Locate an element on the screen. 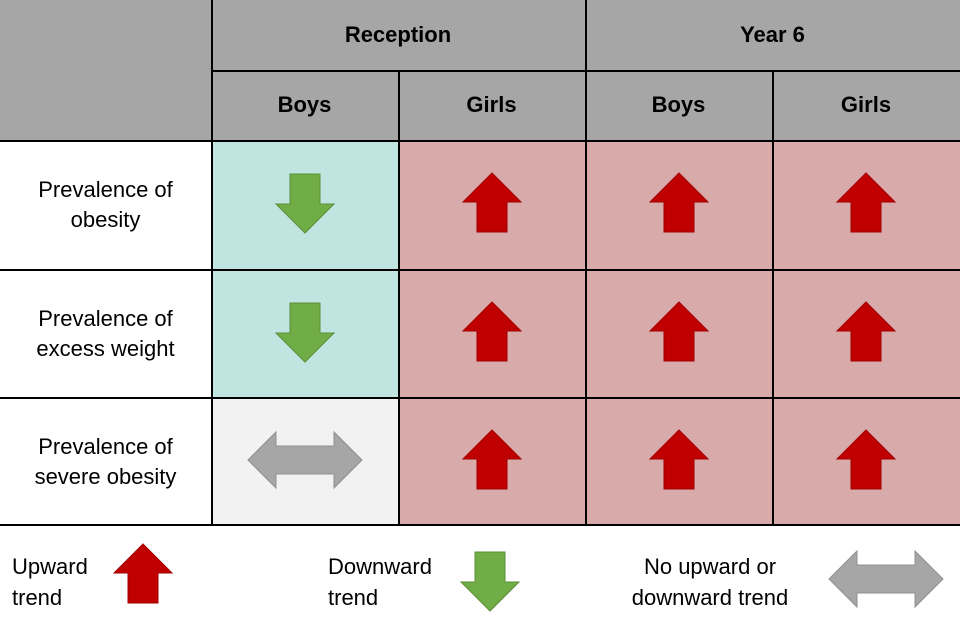 This screenshot has height=640, width=960. row-label: Prevalence of excess weight is located at coordinates (105, 334).